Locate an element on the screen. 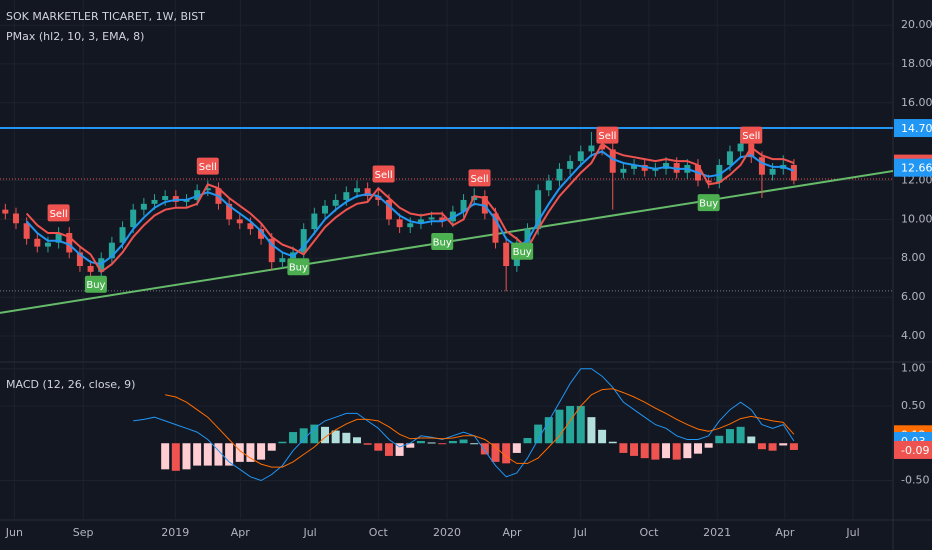 The width and height of the screenshot is (932, 550). y-tick-label: 4.00 is located at coordinates (913, 335).